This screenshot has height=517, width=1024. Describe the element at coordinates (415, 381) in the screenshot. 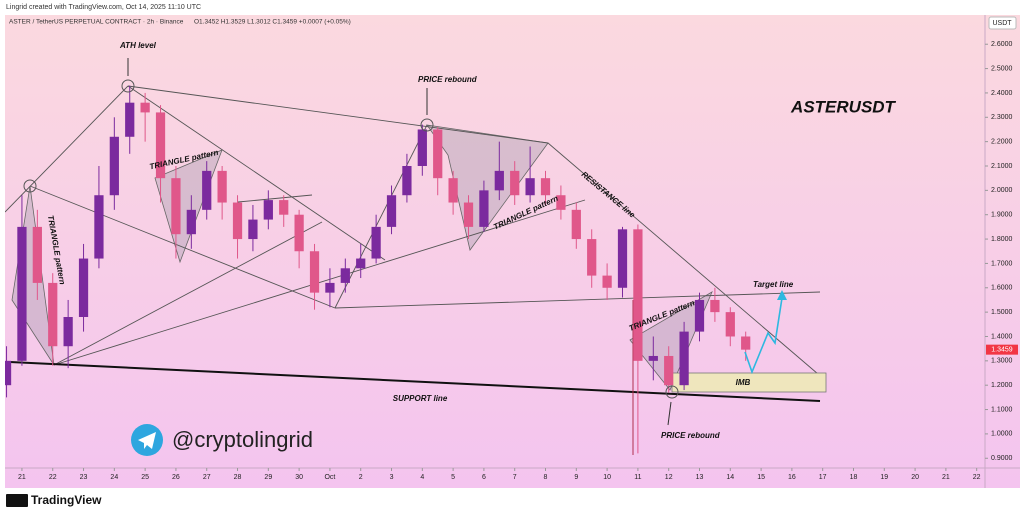

I see `support-line` at that location.